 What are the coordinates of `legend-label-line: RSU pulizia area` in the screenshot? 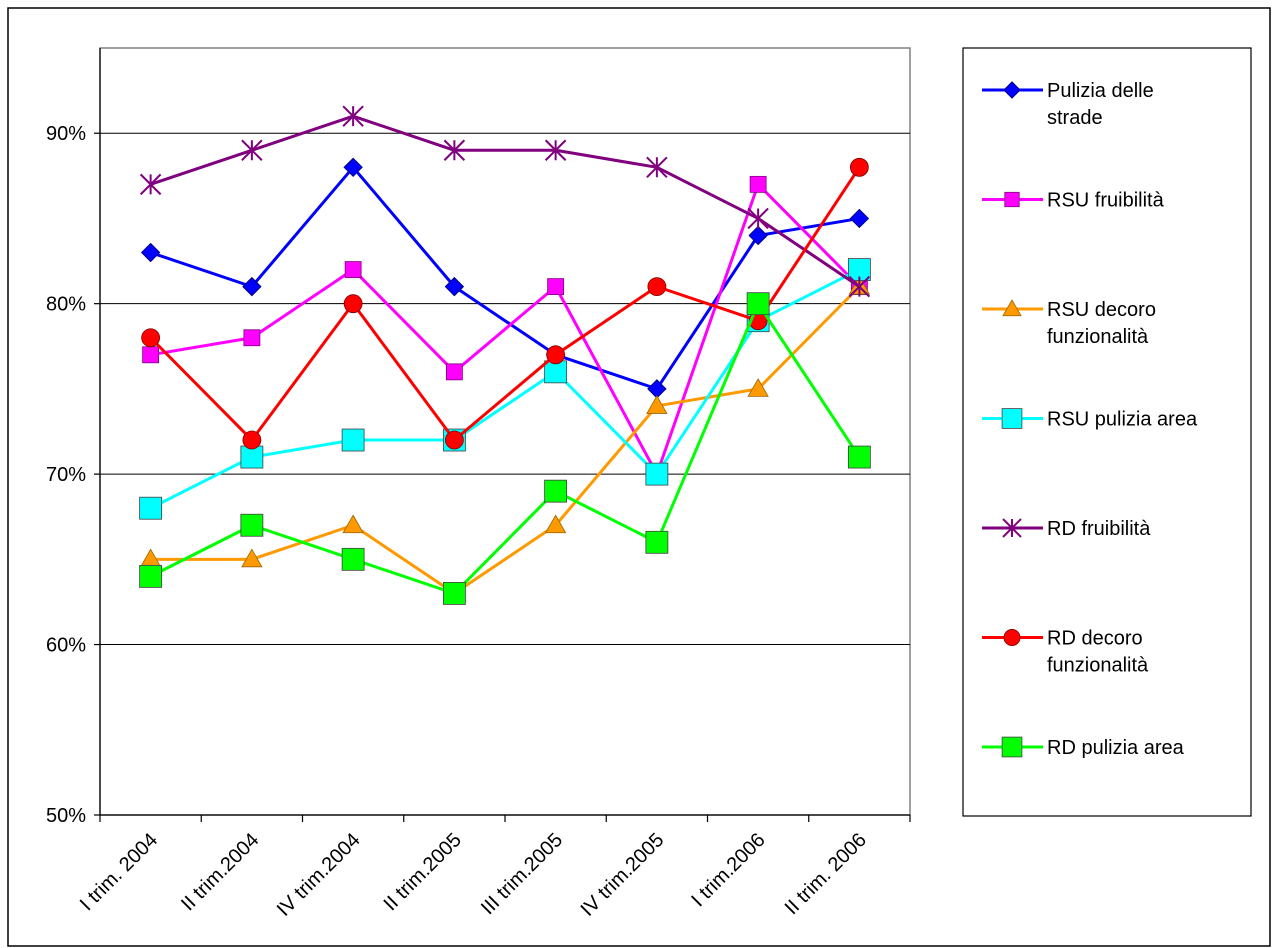 It's located at (1122, 420).